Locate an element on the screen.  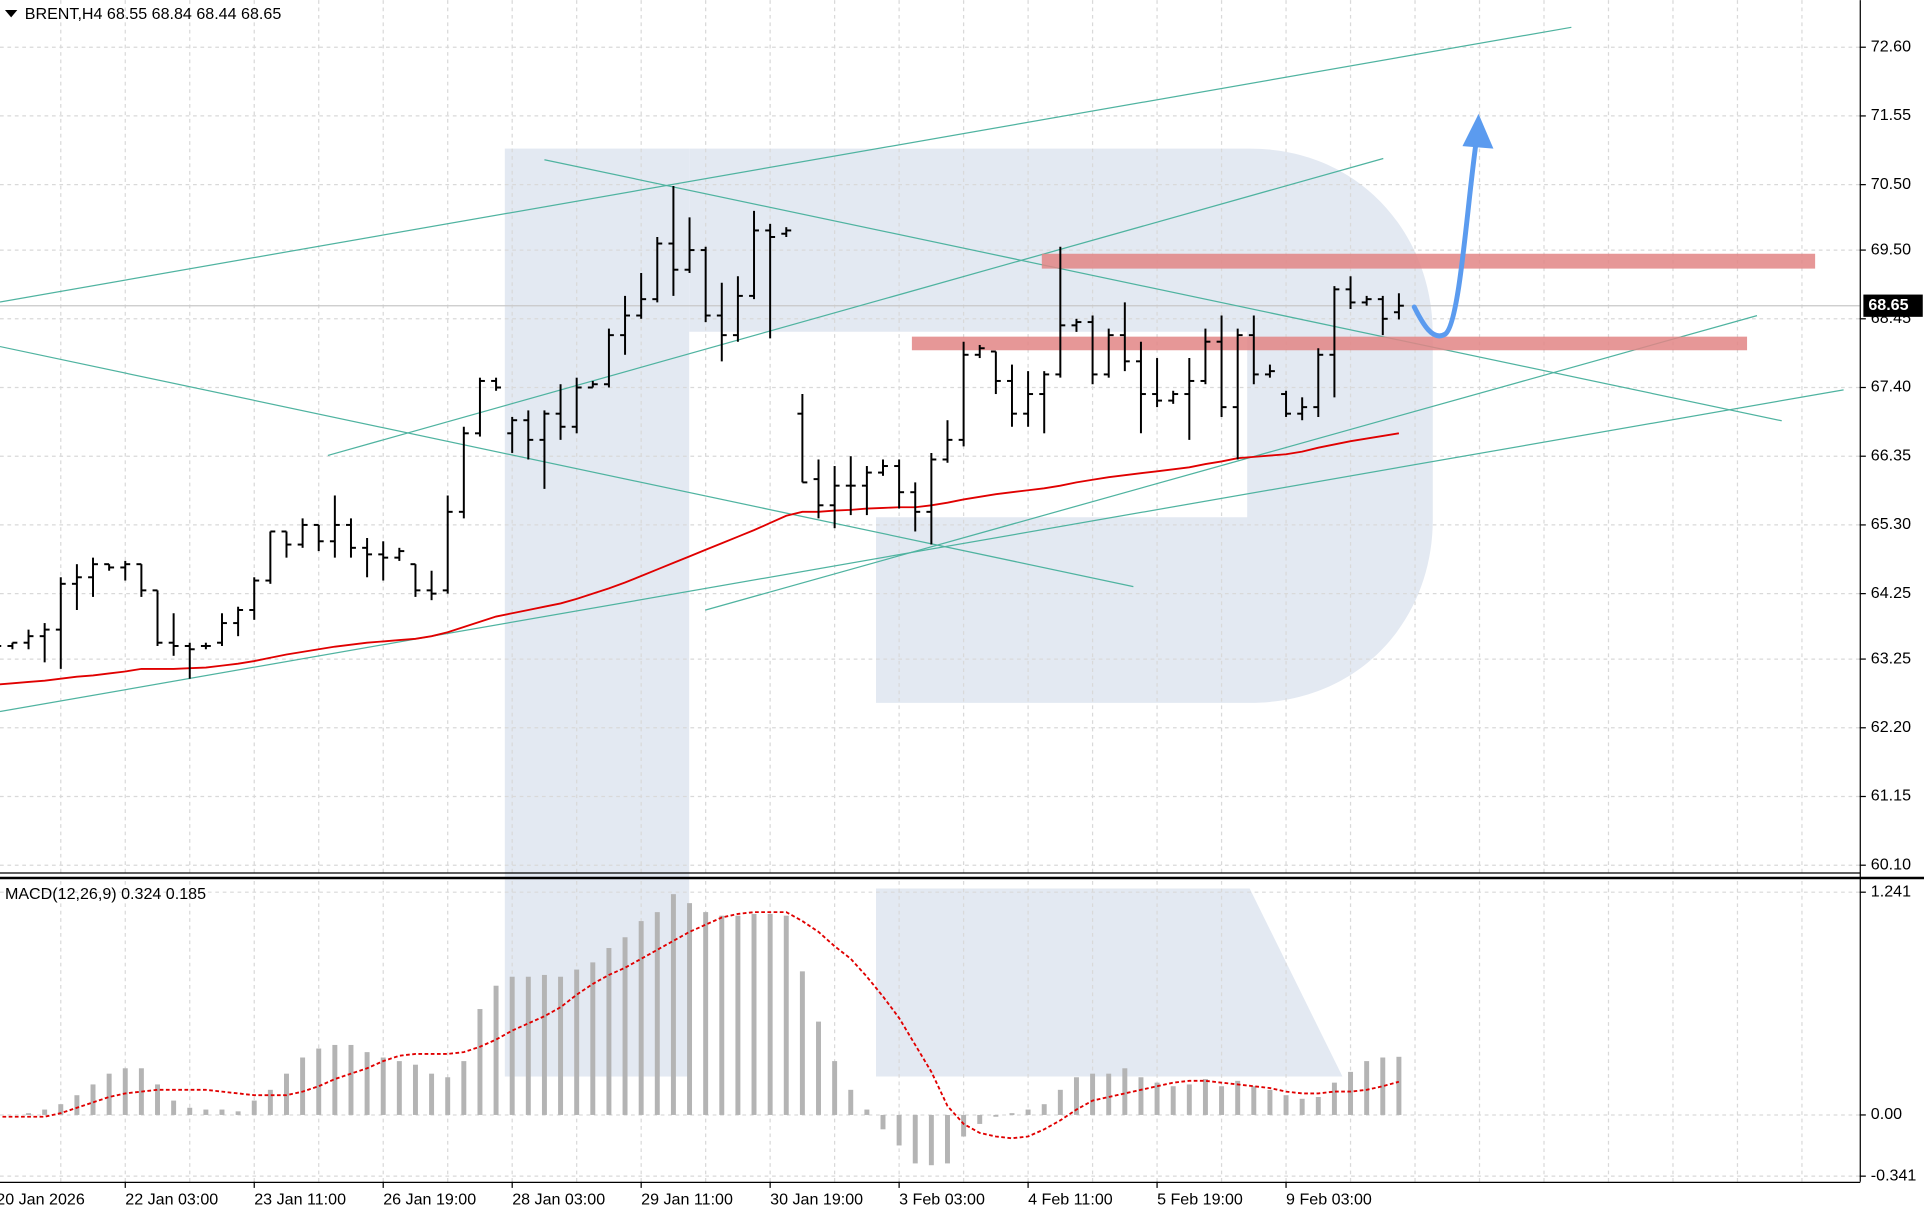
y-tick-label: 60.10 is located at coordinates (1891, 864).